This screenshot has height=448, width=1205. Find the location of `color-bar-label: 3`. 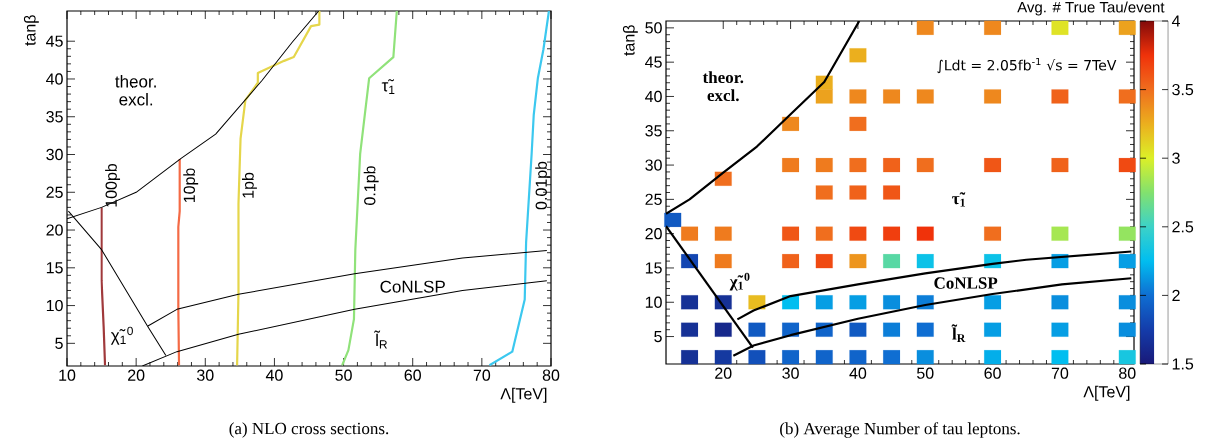

color-bar-label: 3 is located at coordinates (1176, 158).